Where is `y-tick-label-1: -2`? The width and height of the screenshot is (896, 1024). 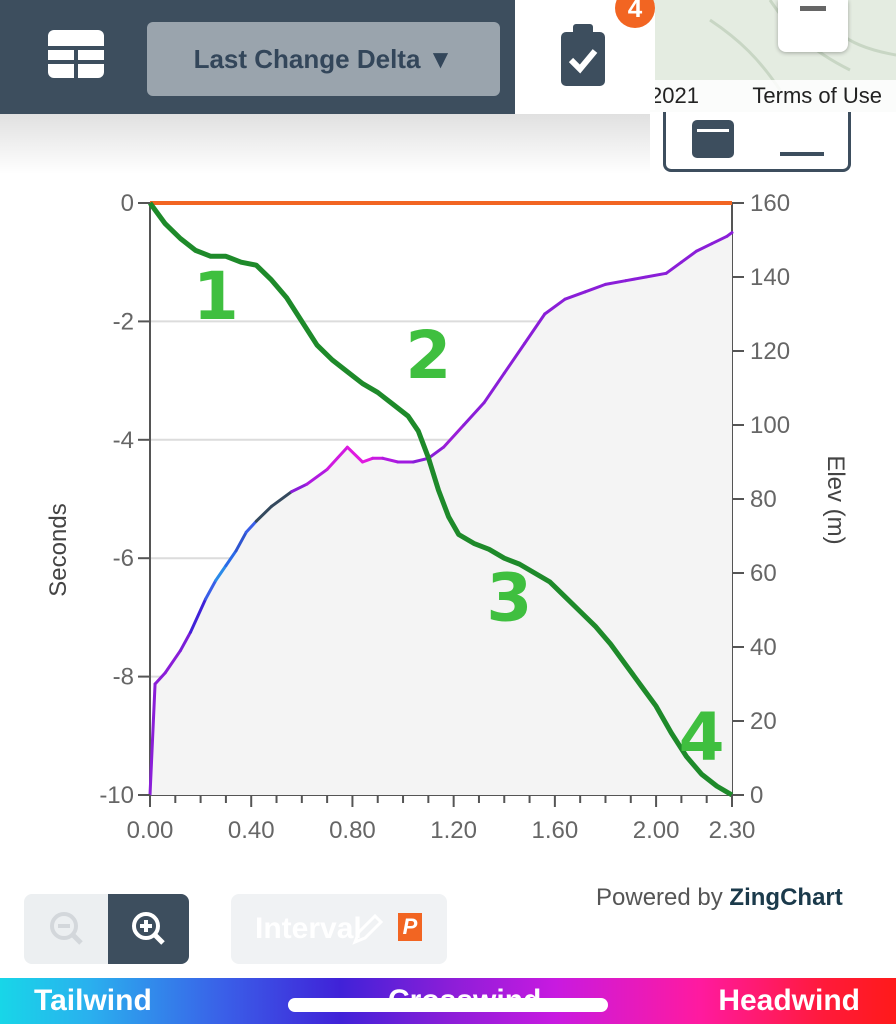
y-tick-label-1: -2 is located at coordinates (123, 321).